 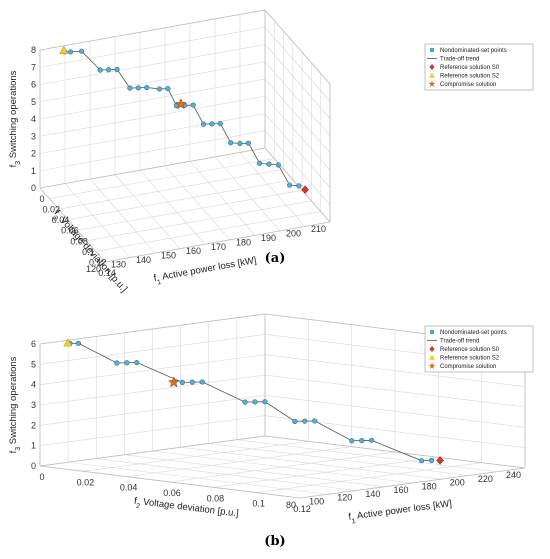 What do you see at coordinates (33, 446) in the screenshot?
I see `z-tick-label: 1` at bounding box center [33, 446].